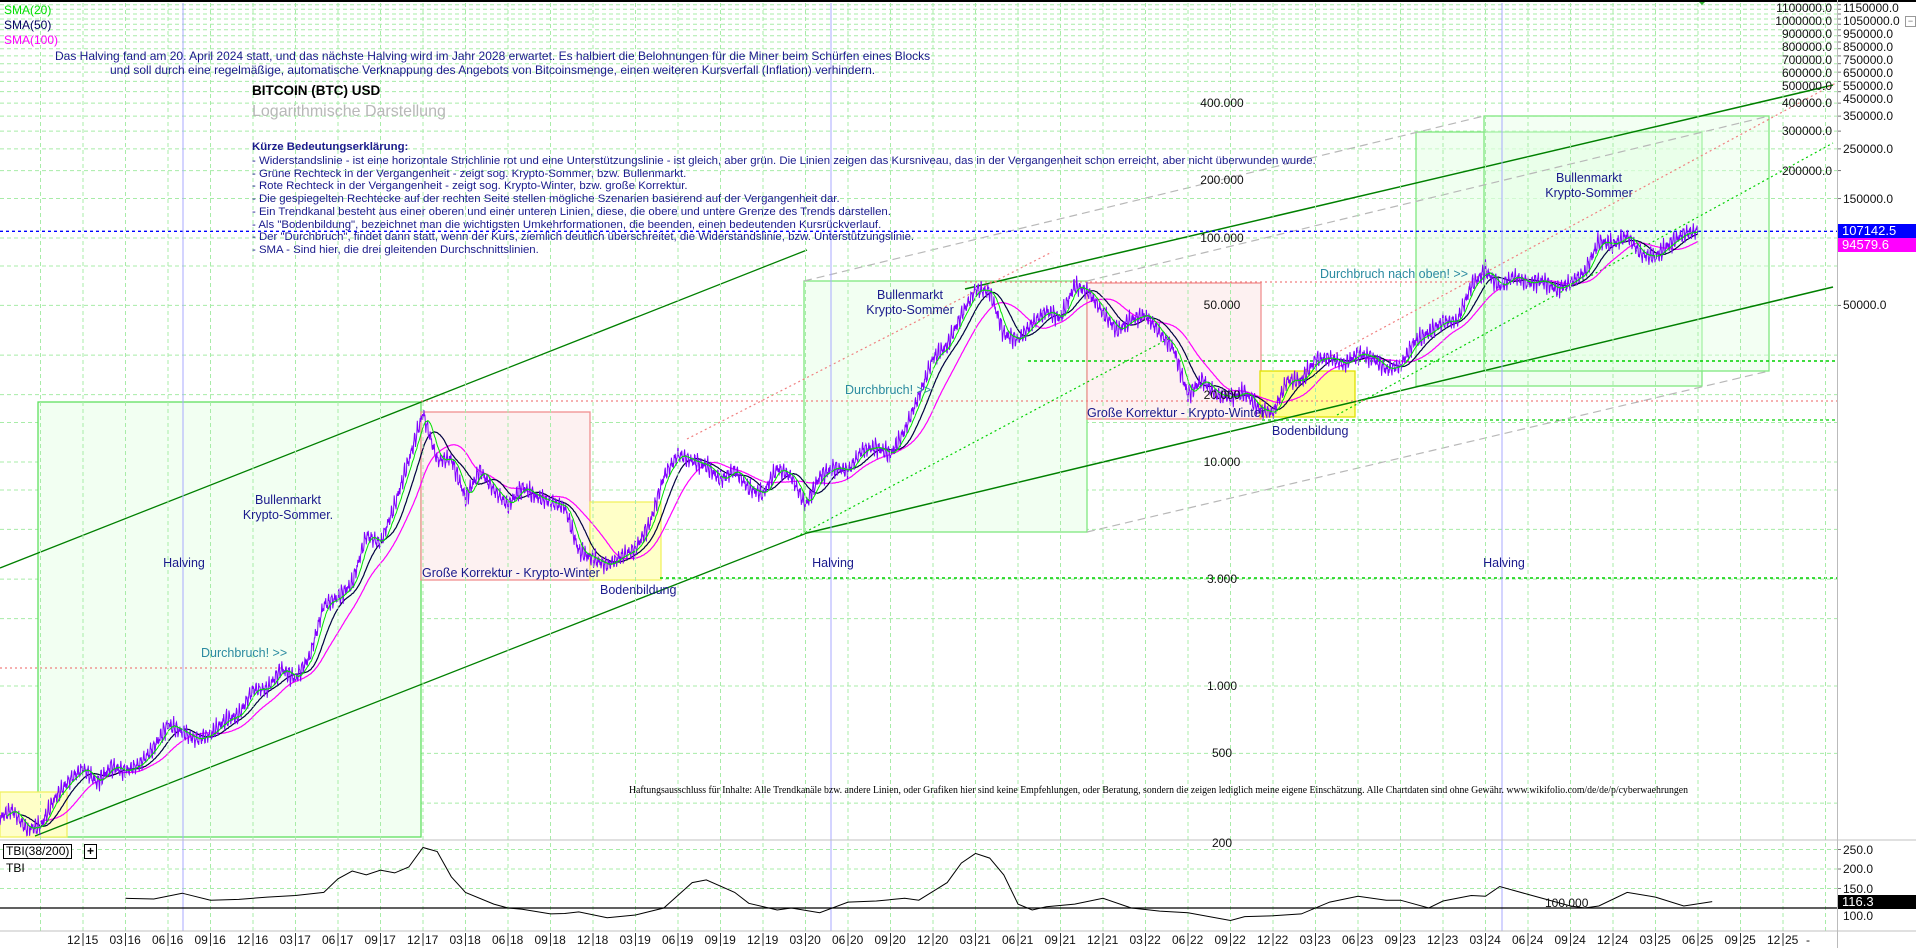 The width and height of the screenshot is (1916, 948). I want to click on indicator-level-label: 100.000, so click(1567, 903).